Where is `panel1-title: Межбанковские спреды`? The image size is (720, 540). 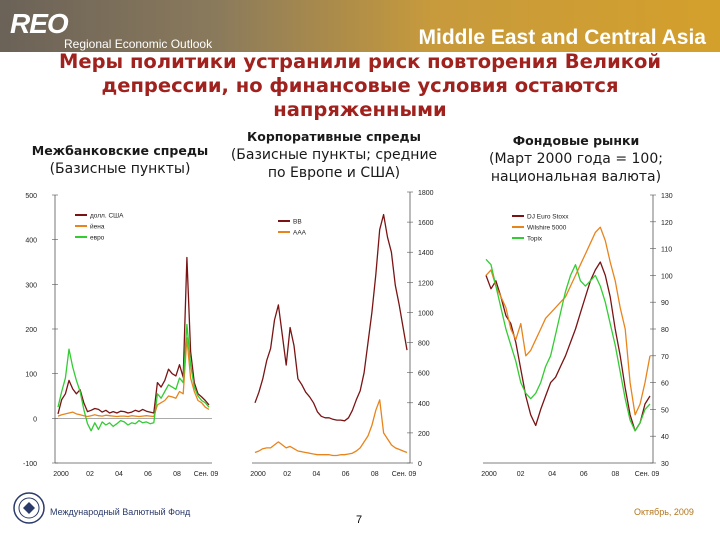
panel1-title: Межбанковские спреды is located at coordinates (120, 150).